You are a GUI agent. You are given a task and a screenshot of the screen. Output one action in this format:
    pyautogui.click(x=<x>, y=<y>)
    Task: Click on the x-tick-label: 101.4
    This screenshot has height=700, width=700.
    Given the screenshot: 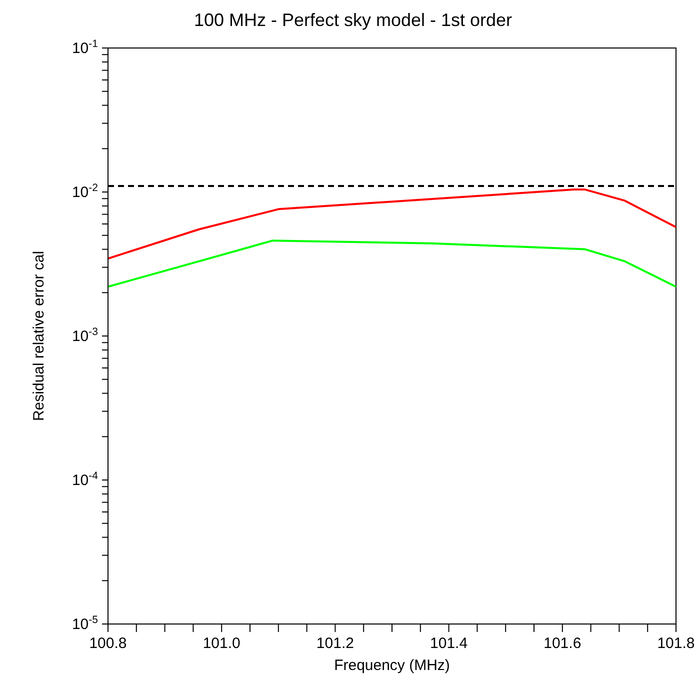 What is the action you would take?
    pyautogui.click(x=449, y=643)
    